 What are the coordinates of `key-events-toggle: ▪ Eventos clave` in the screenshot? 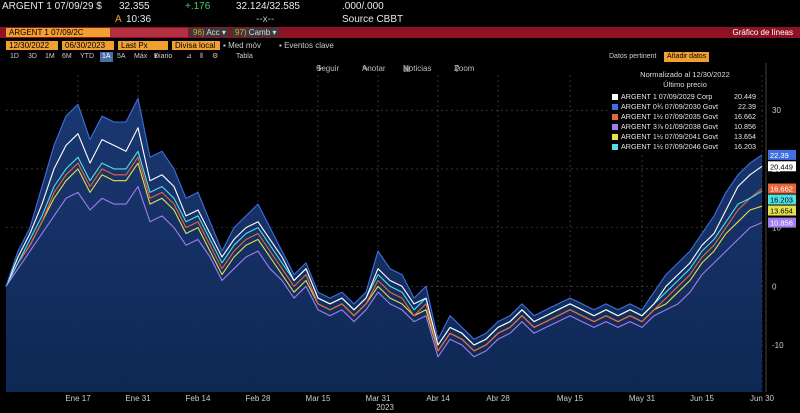 It's located at (306, 45).